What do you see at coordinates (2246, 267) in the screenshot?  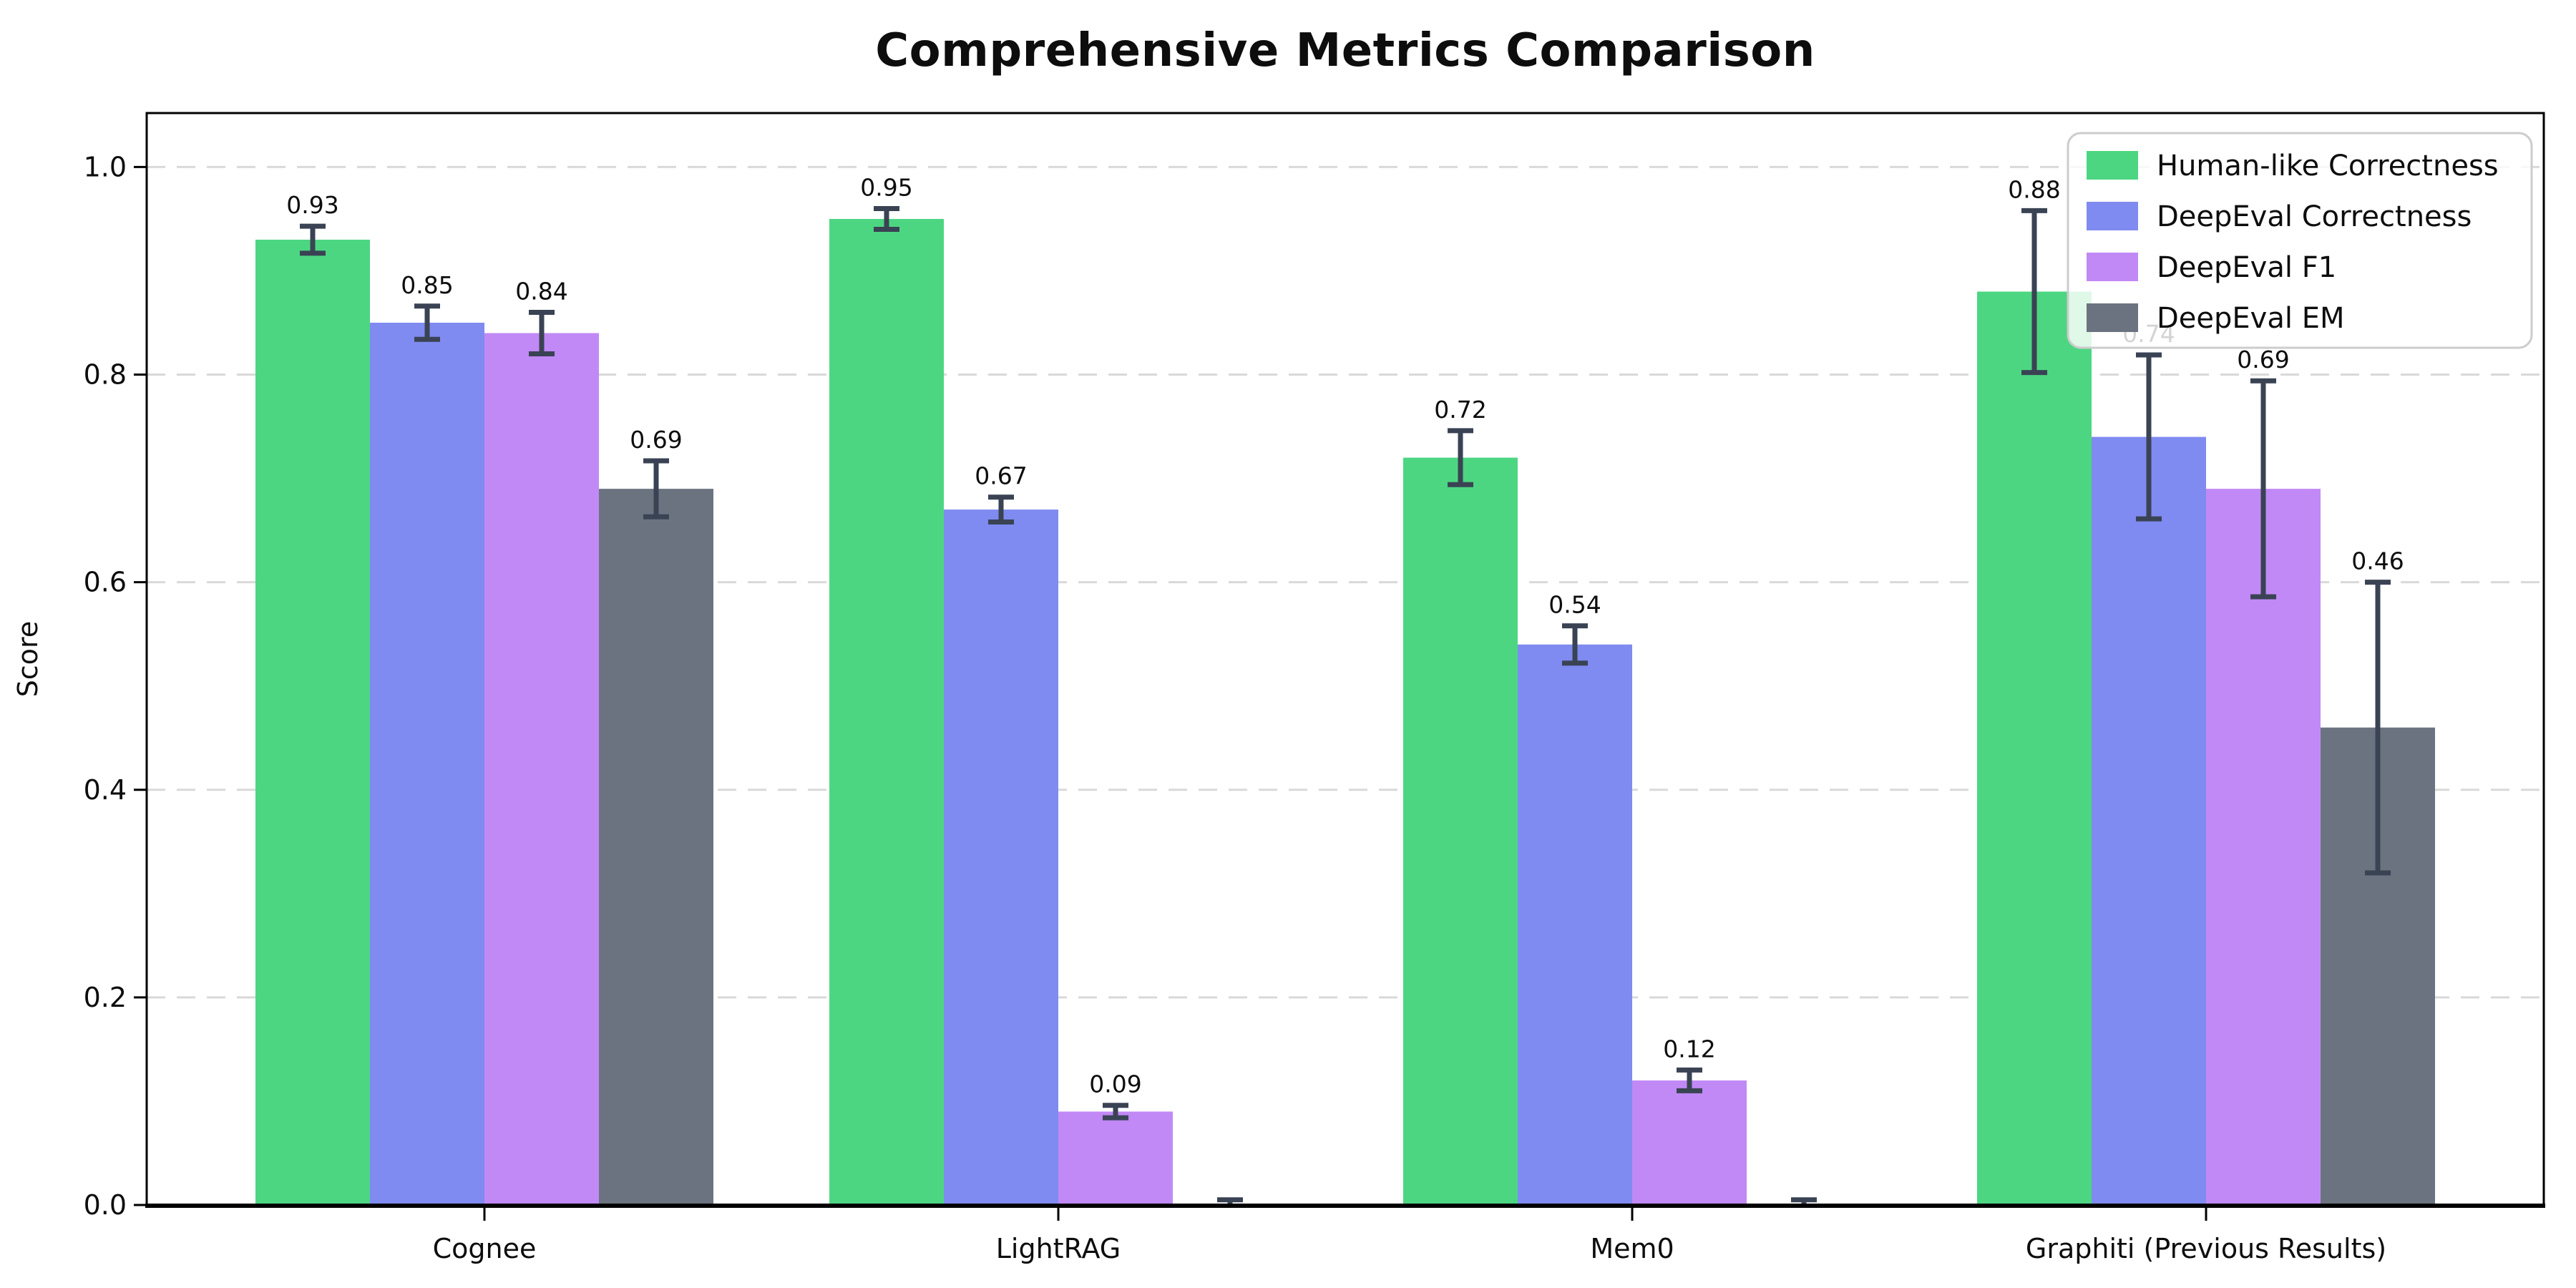 I see `legend-entry-label: DeepEval F1` at bounding box center [2246, 267].